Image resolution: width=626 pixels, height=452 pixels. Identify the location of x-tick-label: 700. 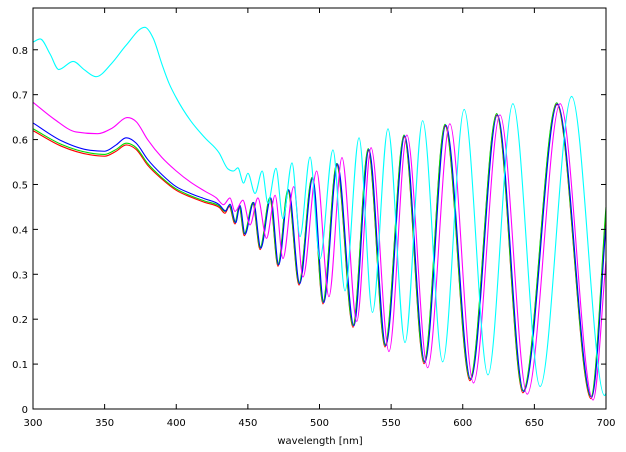
(605, 423).